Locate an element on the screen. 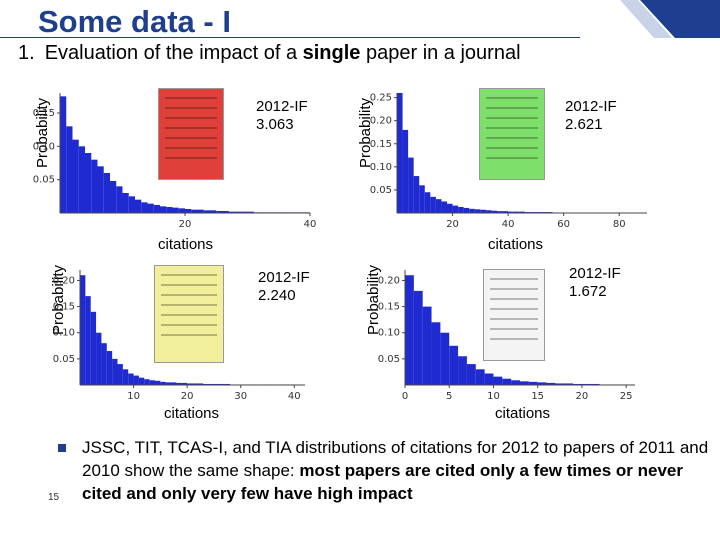  y-tick-label: 0.05 is located at coordinates (389, 359).